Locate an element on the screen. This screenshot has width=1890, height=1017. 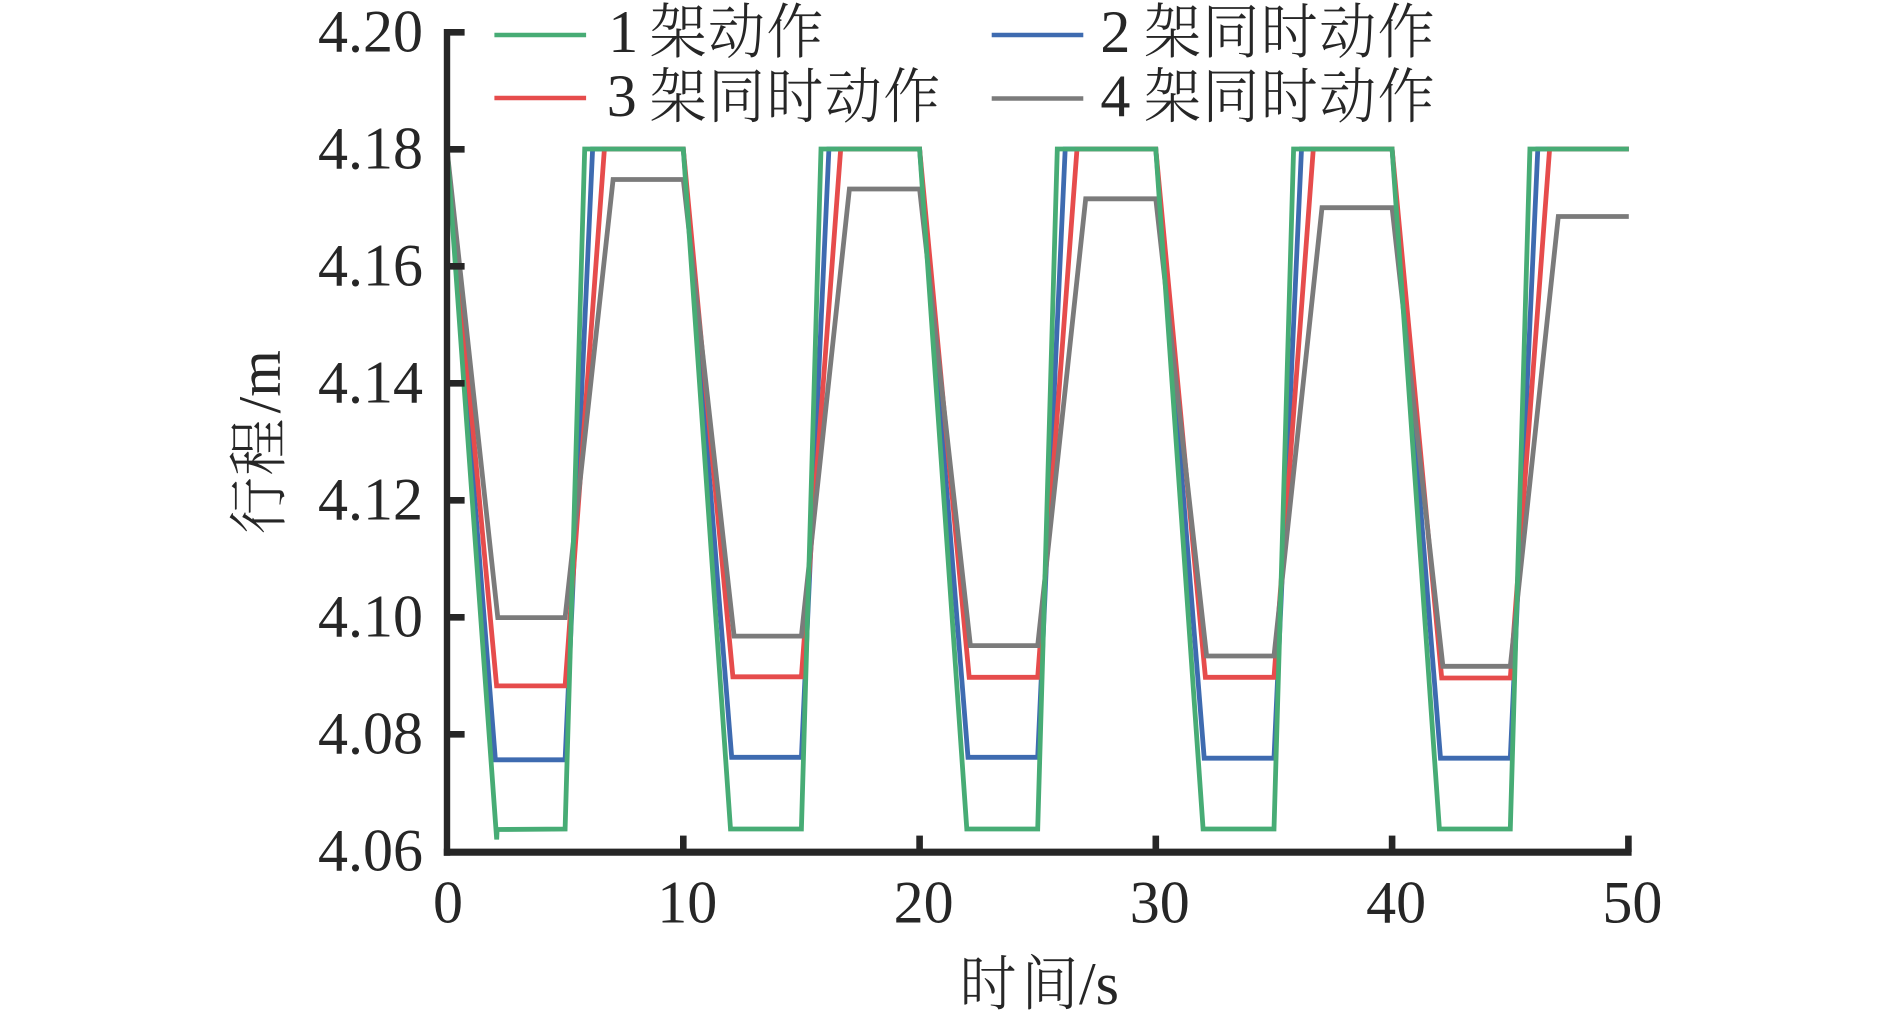
svg-text: 4 is located at coordinates (1115, 96).